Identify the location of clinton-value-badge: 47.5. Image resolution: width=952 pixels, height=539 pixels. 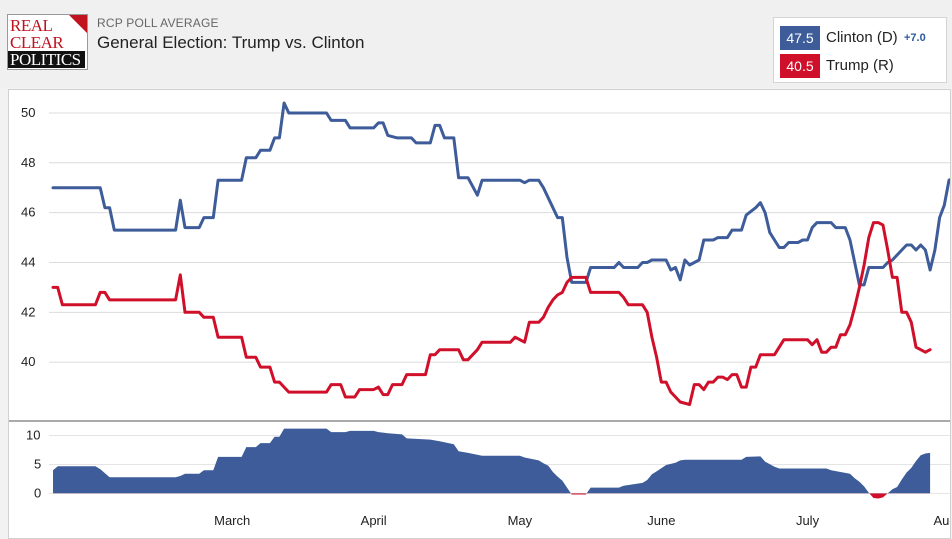
(800, 38).